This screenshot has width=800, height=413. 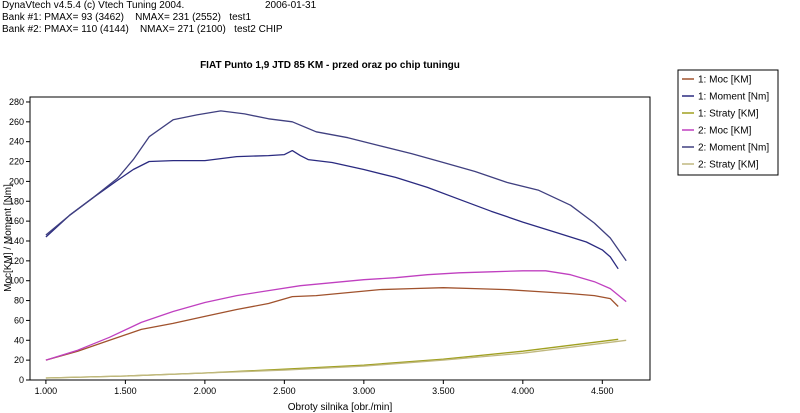 I want to click on x-tick-label: 4.000, so click(x=523, y=391).